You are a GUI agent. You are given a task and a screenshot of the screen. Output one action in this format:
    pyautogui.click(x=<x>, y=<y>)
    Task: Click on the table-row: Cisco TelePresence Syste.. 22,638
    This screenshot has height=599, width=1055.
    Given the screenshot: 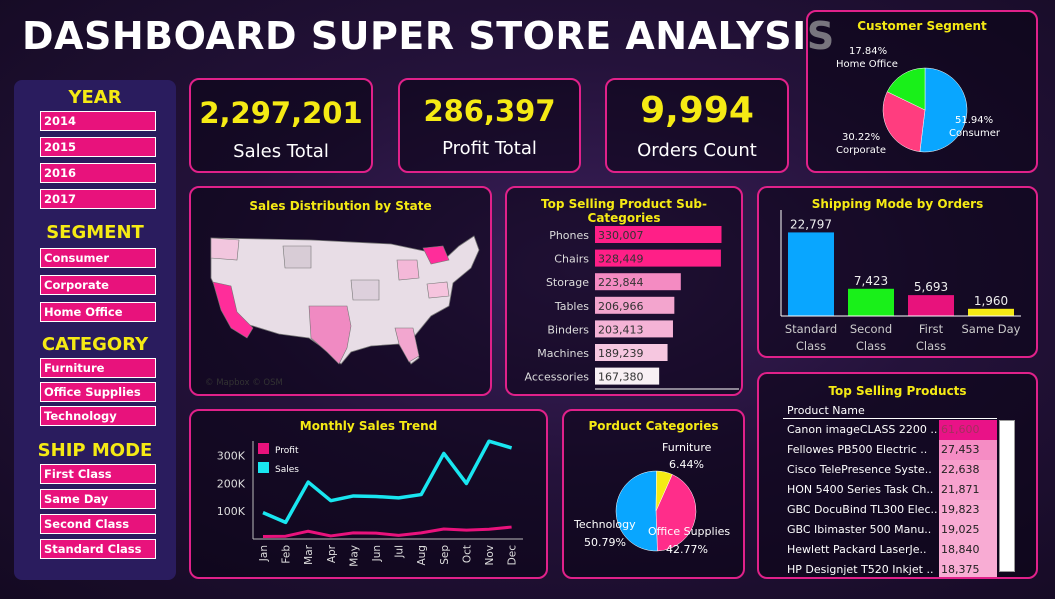 What is the action you would take?
    pyautogui.click(x=890, y=470)
    